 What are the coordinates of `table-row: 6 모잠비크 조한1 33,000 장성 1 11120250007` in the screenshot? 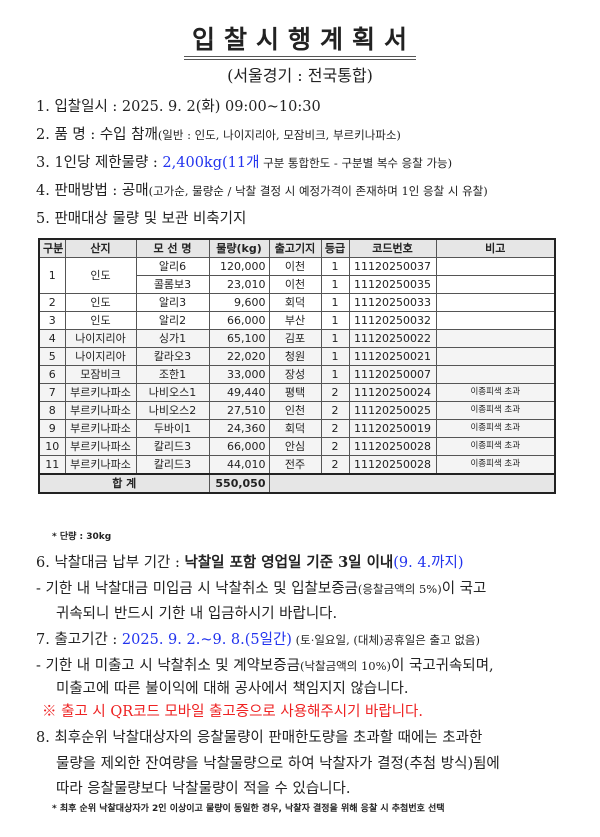 It's located at (297, 374).